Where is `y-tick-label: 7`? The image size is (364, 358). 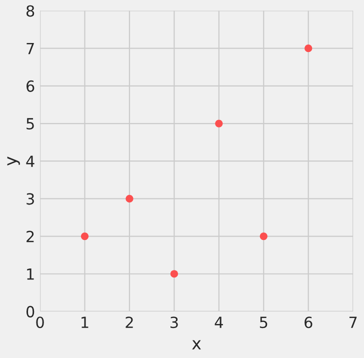 y-tick-label: 7 is located at coordinates (30, 48).